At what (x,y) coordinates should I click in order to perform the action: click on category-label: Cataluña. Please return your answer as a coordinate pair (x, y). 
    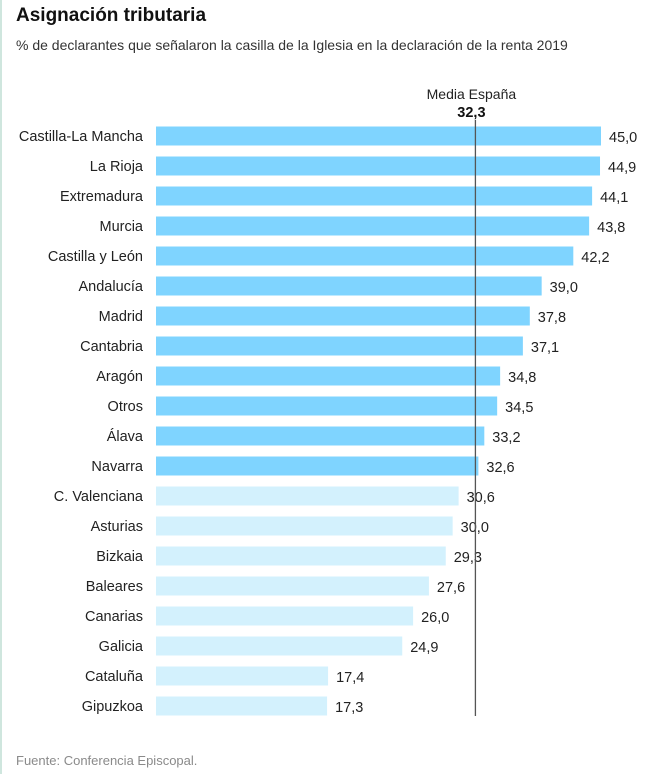
    Looking at the image, I should click on (114, 677).